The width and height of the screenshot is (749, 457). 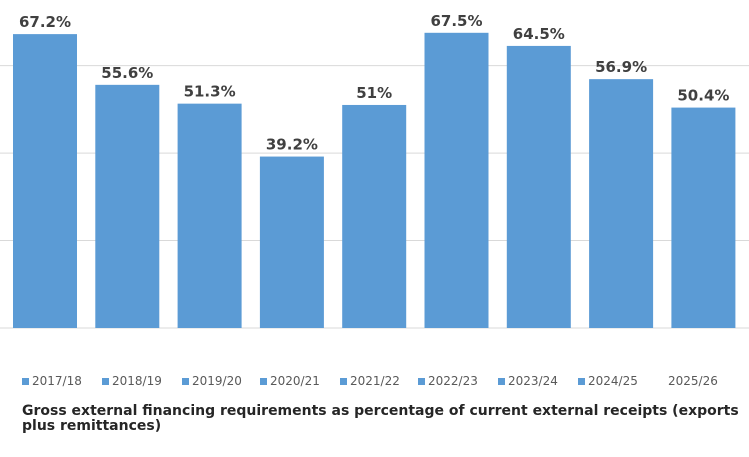 I want to click on bar-2017/18, so click(x=45, y=181).